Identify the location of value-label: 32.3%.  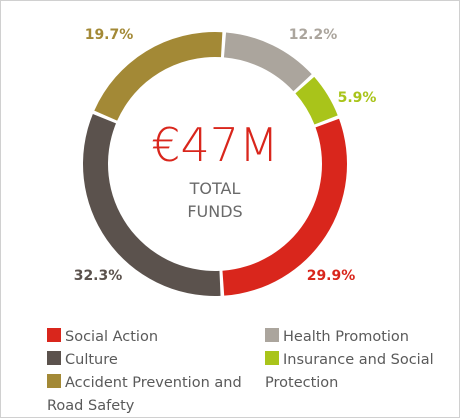
(98, 276).